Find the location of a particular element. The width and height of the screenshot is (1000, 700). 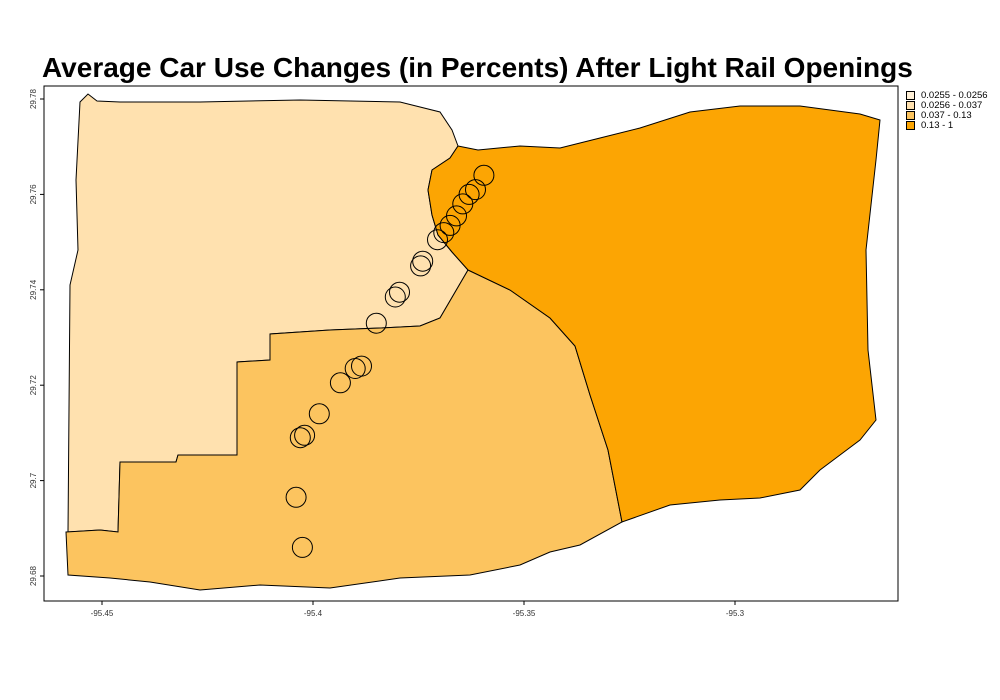

y-tick-label: 29.74 is located at coordinates (33, 289).